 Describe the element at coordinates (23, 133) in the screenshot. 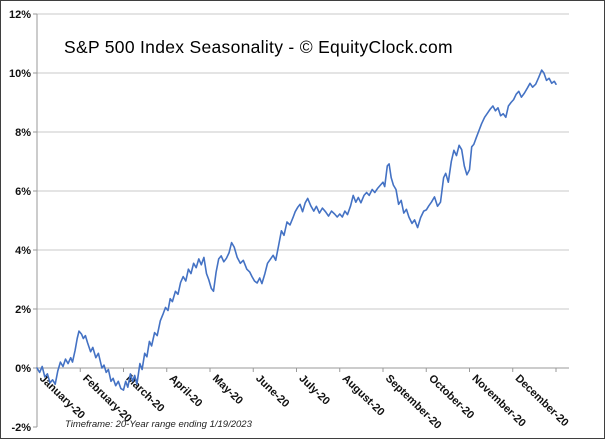

I see `svg-text: 8%` at that location.